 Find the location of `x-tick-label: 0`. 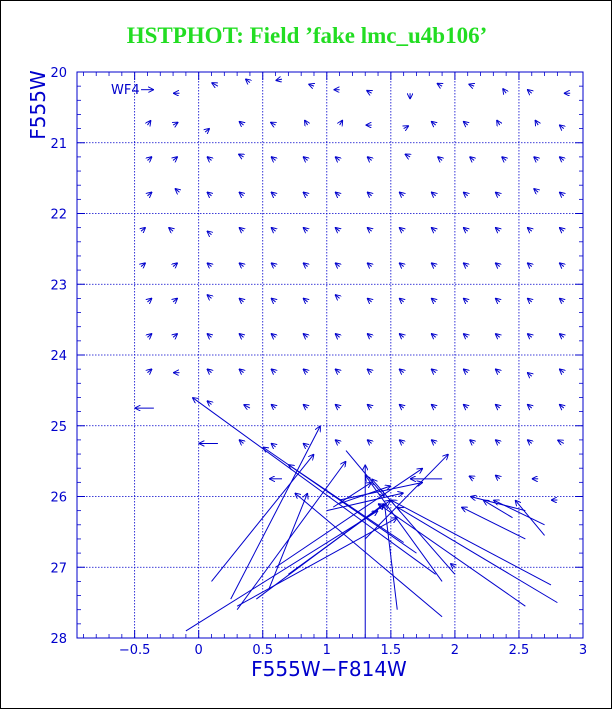

x-tick-label: 0 is located at coordinates (199, 650).